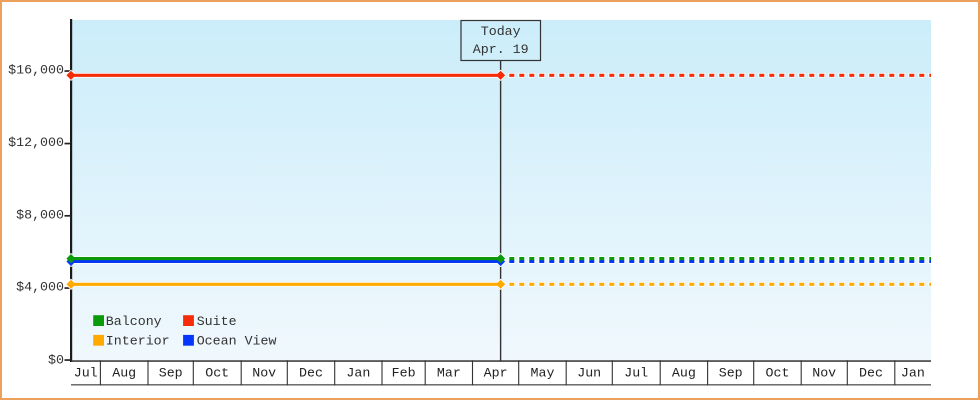  I want to click on svg-text: Mar, so click(449, 372).